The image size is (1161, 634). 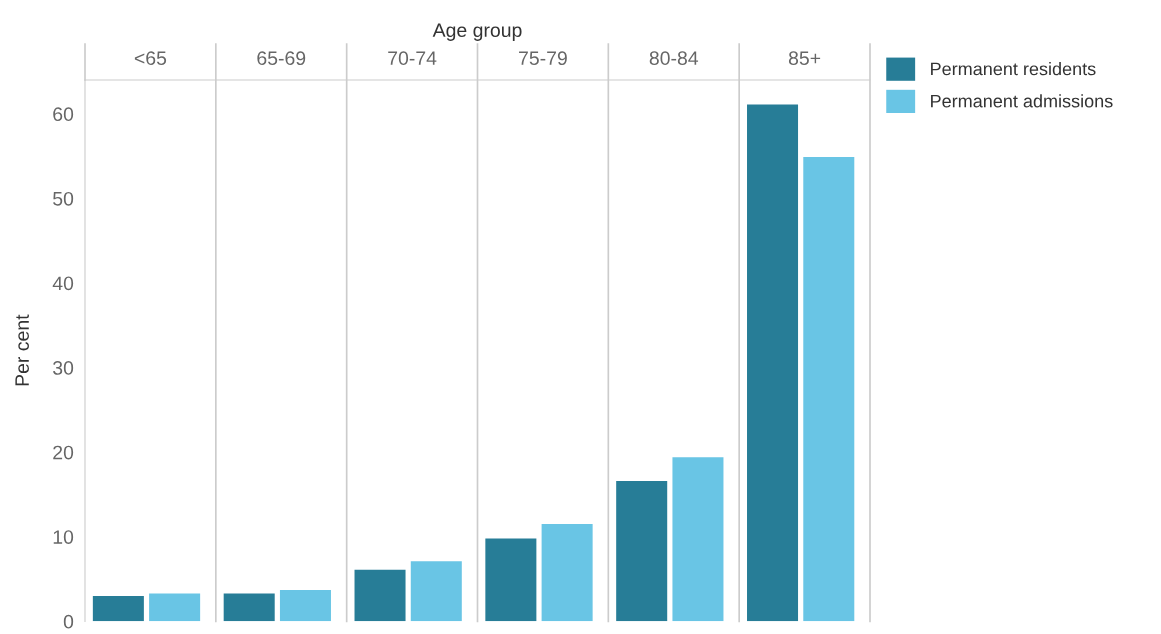 What do you see at coordinates (150, 58) in the screenshot?
I see `x-tick-label: <65` at bounding box center [150, 58].